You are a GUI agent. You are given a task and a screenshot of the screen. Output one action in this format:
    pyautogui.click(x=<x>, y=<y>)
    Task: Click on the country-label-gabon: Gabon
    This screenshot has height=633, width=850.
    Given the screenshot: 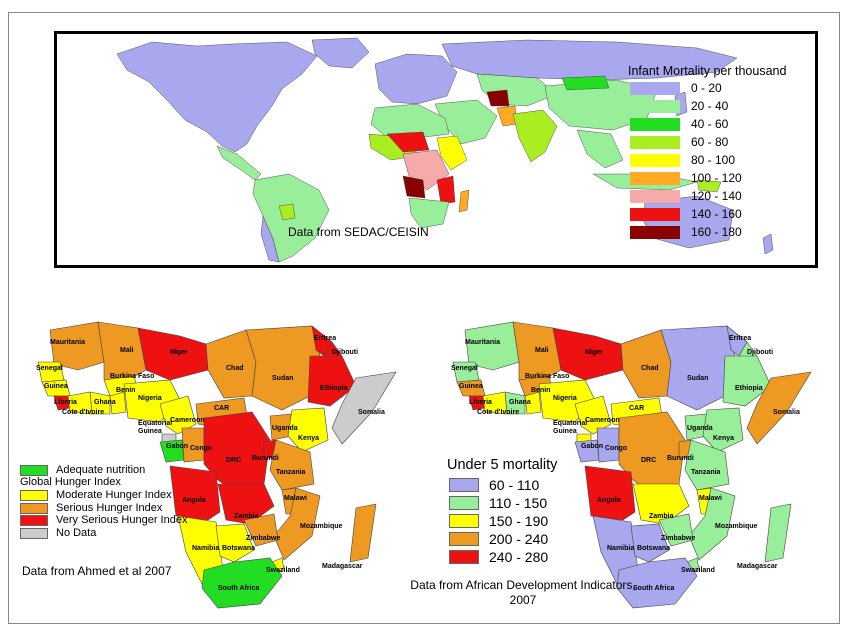 What is the action you would take?
    pyautogui.click(x=592, y=446)
    